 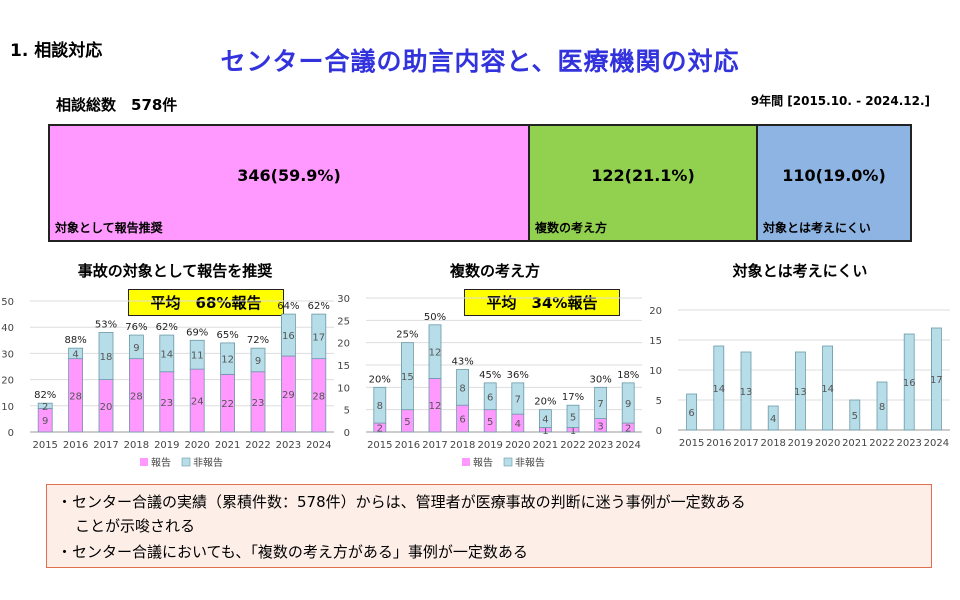 What do you see at coordinates (545, 420) in the screenshot?
I see `chart2-data-label: 4` at bounding box center [545, 420].